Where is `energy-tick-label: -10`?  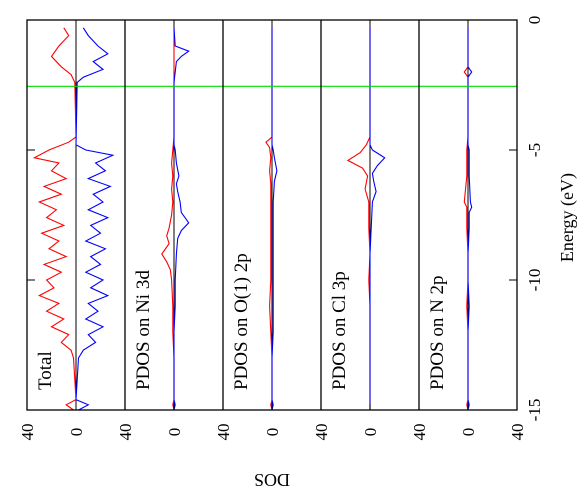
energy-tick-label: -10 is located at coordinates (534, 280).